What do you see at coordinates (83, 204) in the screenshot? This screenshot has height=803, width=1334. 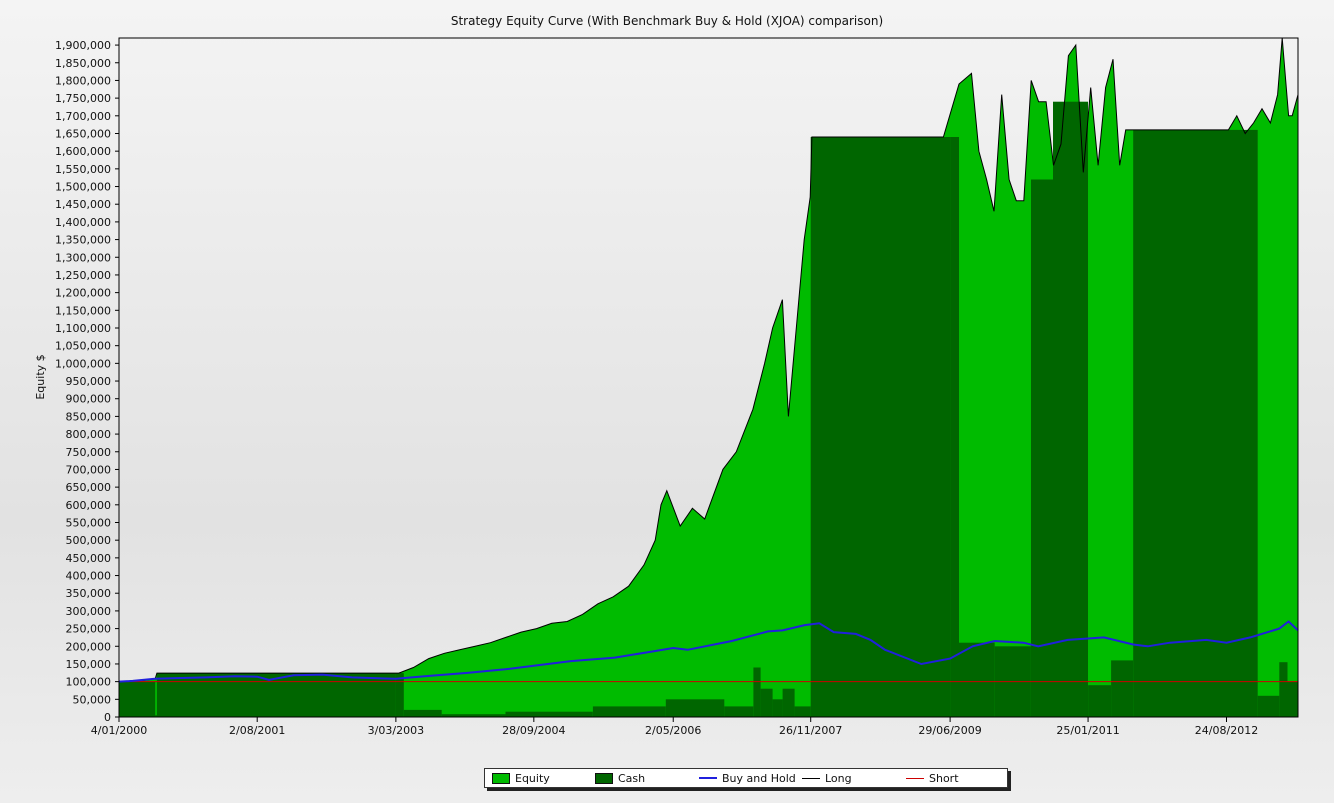 I see `y-tick-label: 1,450,000` at bounding box center [83, 204].